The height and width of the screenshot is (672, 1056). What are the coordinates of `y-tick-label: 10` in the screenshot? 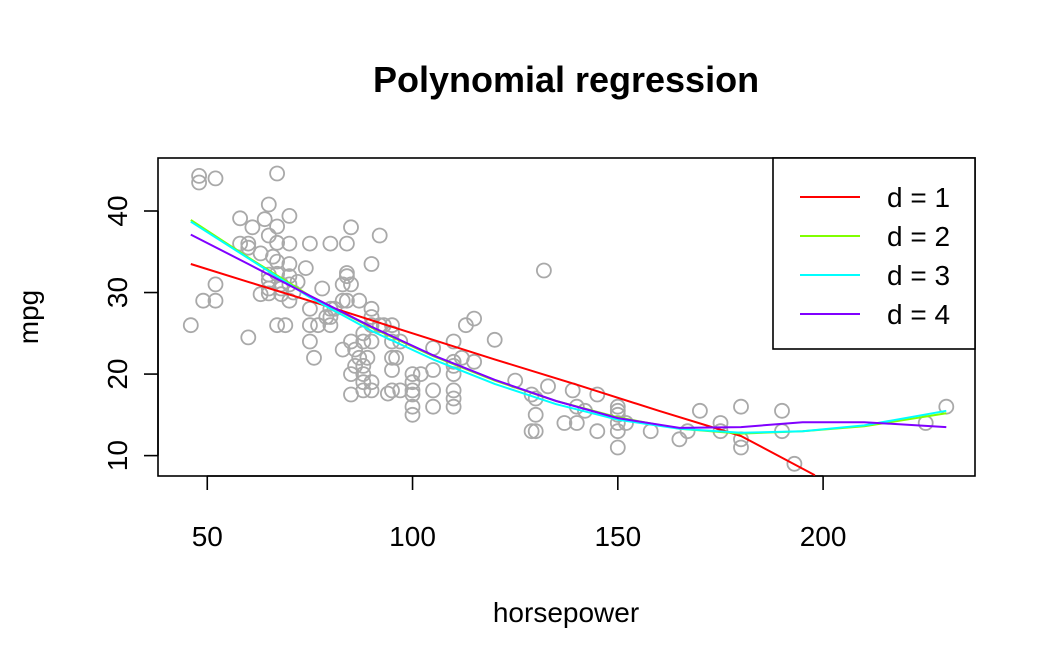 It's located at (117, 455).